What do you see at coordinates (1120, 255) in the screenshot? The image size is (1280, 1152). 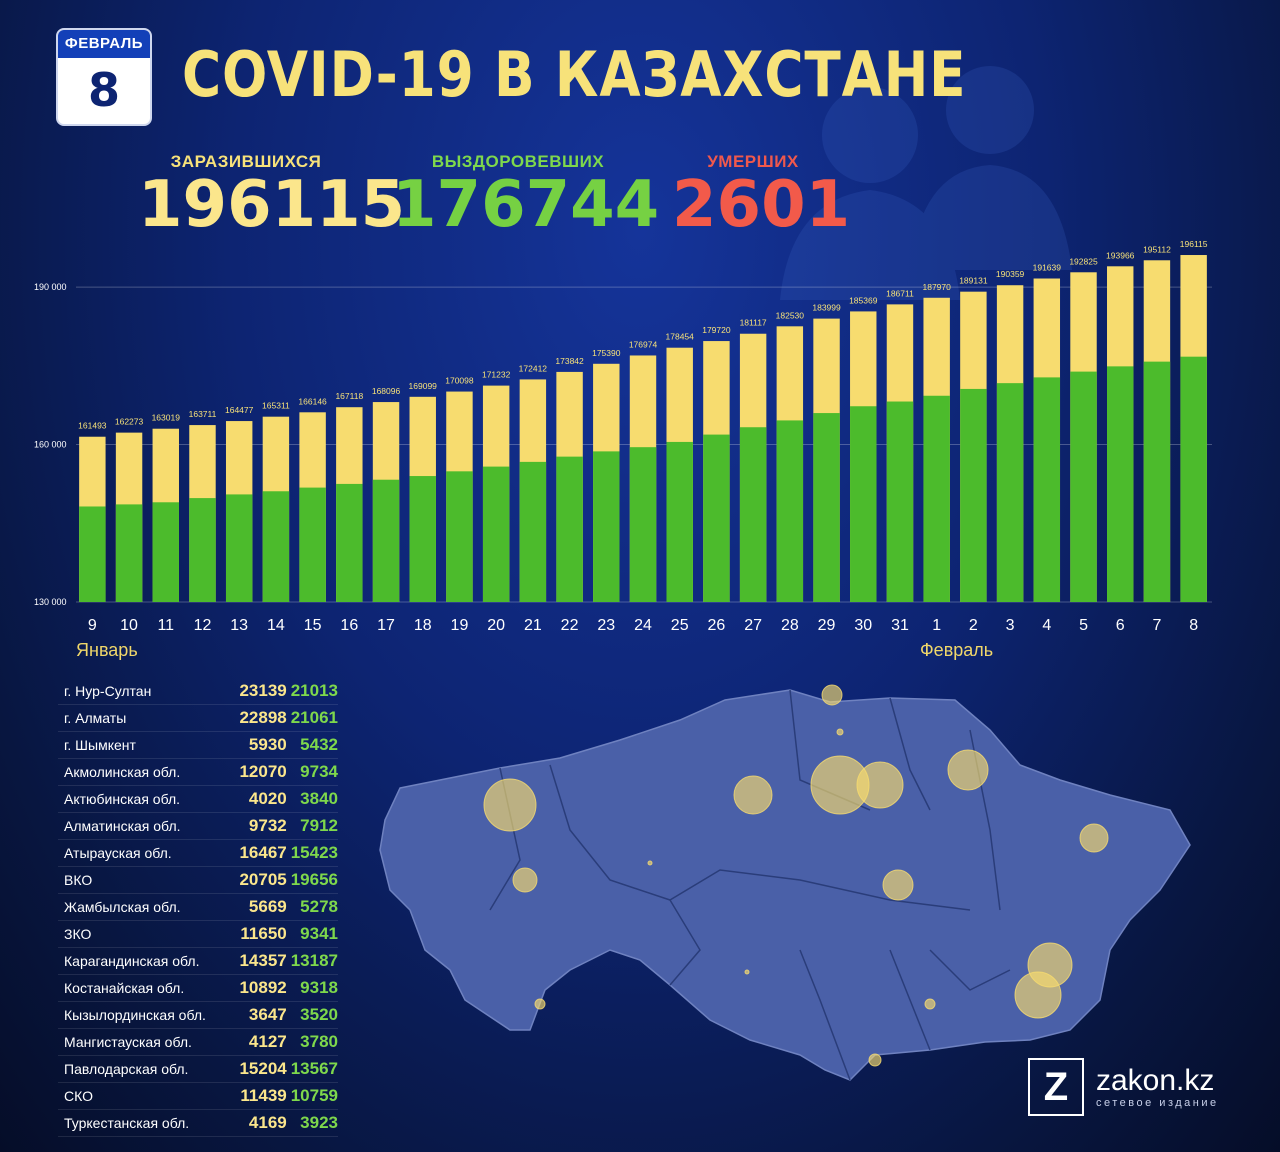 I see `data-label: 193966` at bounding box center [1120, 255].